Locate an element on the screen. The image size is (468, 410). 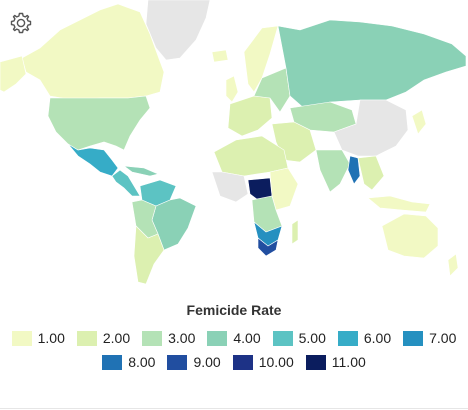
western-europe is located at coordinates (250, 116).